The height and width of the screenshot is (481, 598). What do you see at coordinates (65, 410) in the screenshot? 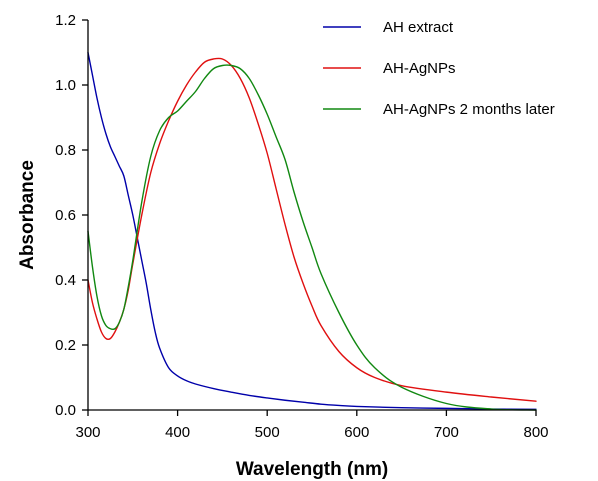
I see `y-tick-label: 0.0` at bounding box center [65, 410].